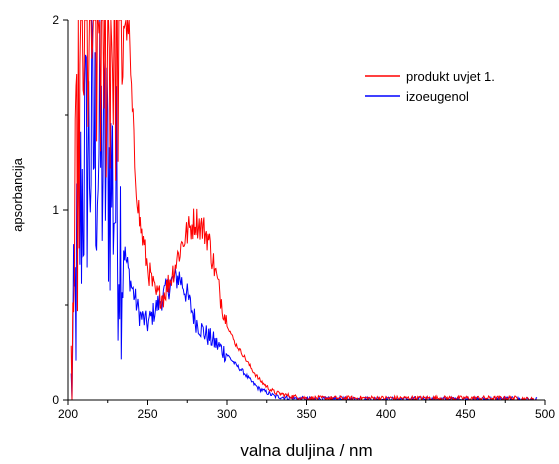  Describe the element at coordinates (55, 210) in the screenshot. I see `y-tick-label: 1` at that location.